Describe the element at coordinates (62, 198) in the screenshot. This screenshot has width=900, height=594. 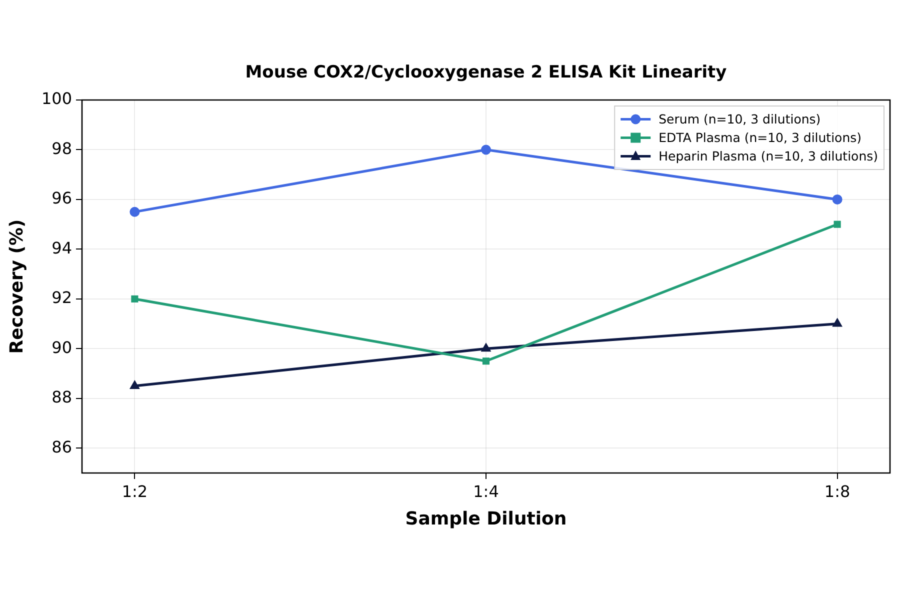
I see `y-tick-label: 96` at that location.